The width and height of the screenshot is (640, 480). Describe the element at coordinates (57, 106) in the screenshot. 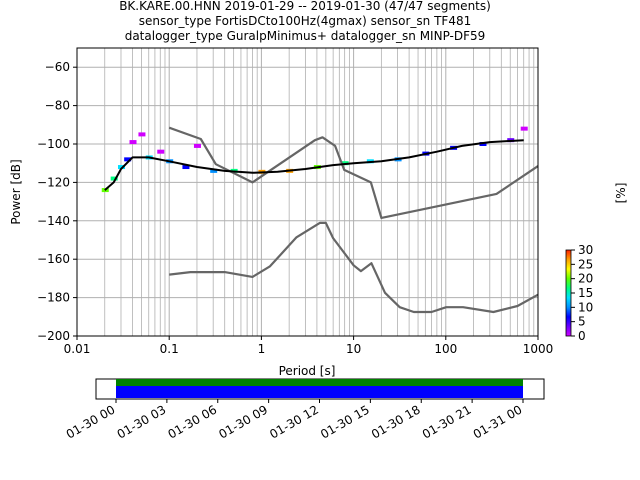

I see `y-tick-label: −80` at that location.